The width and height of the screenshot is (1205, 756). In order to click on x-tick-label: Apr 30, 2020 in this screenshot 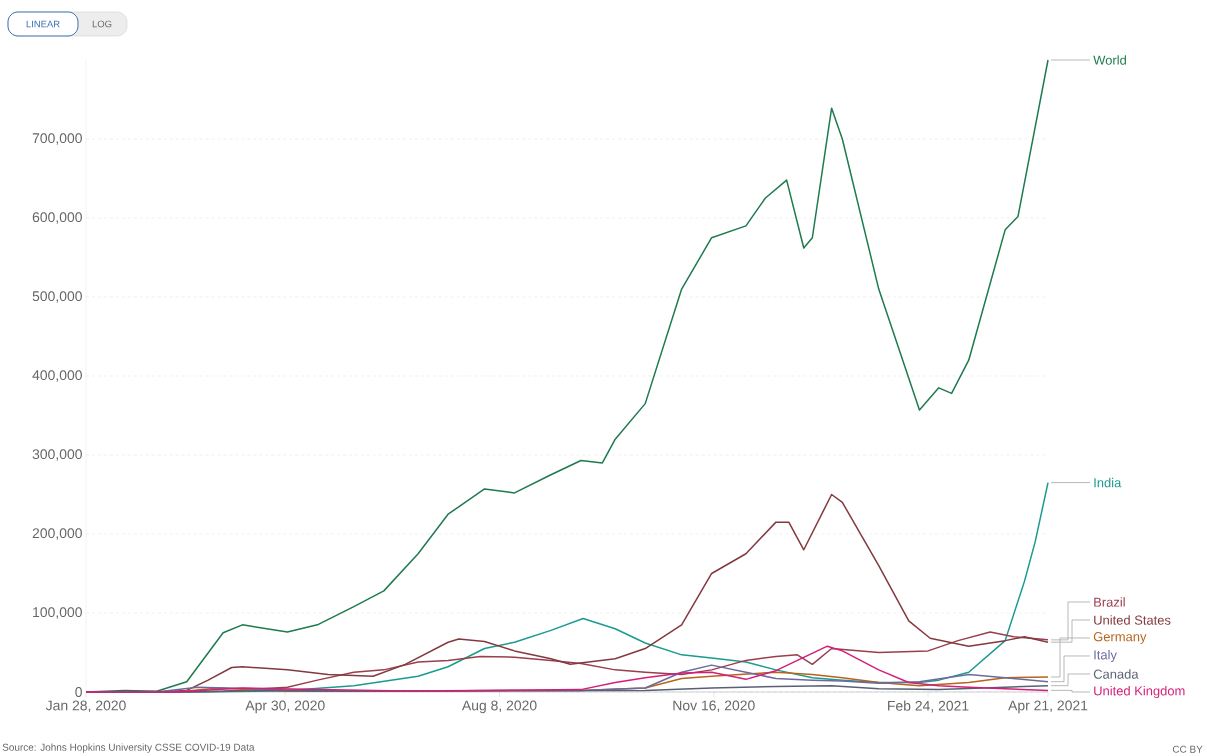, I will do `click(285, 707)`.